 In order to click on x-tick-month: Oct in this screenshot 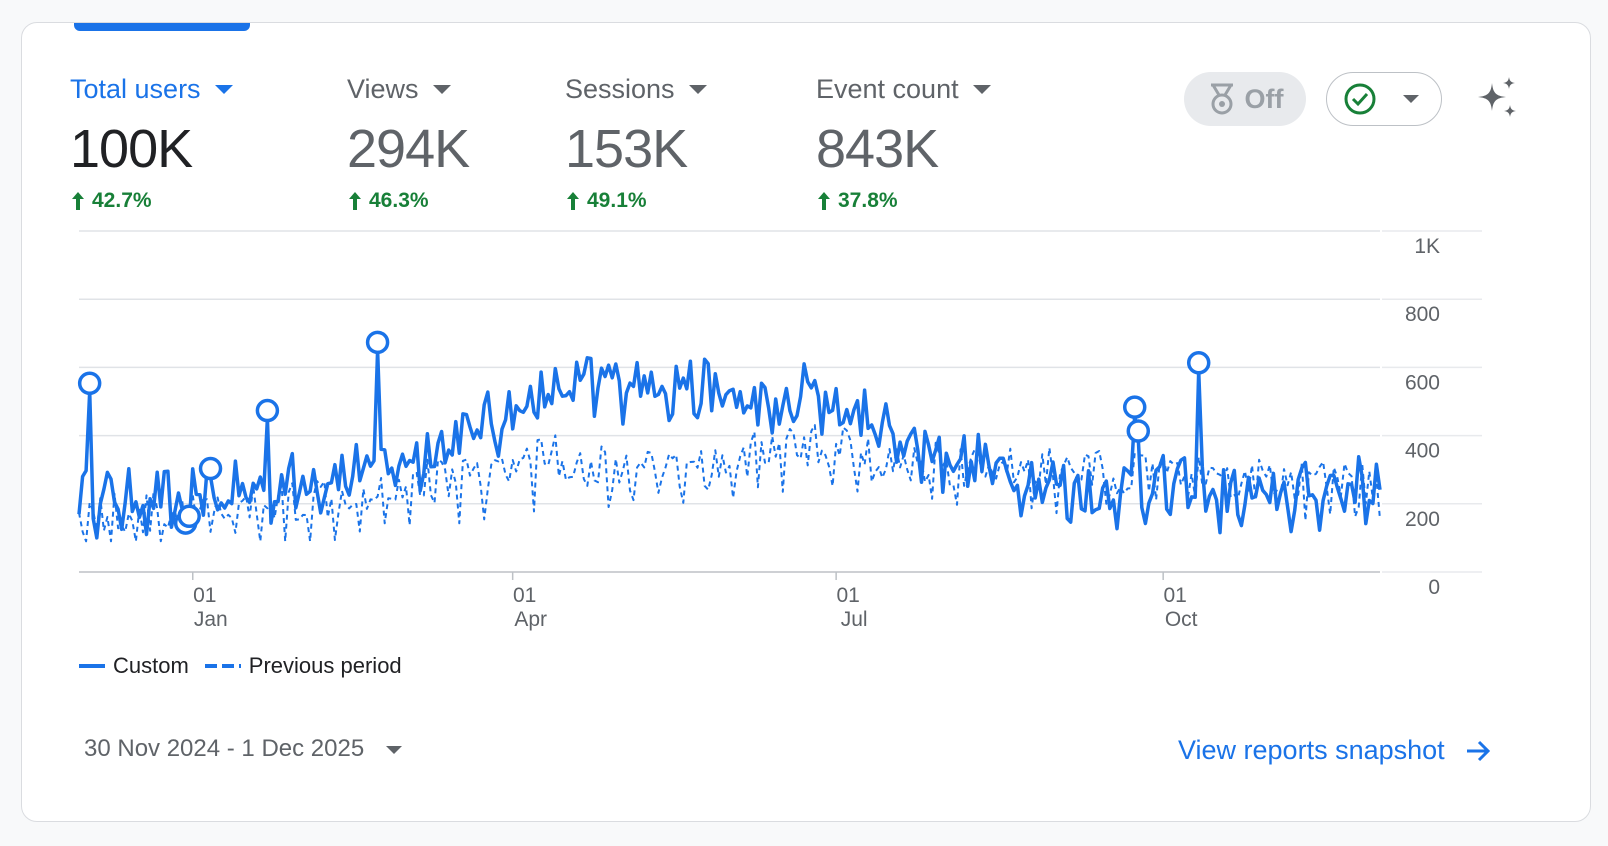, I will do `click(1181, 619)`.